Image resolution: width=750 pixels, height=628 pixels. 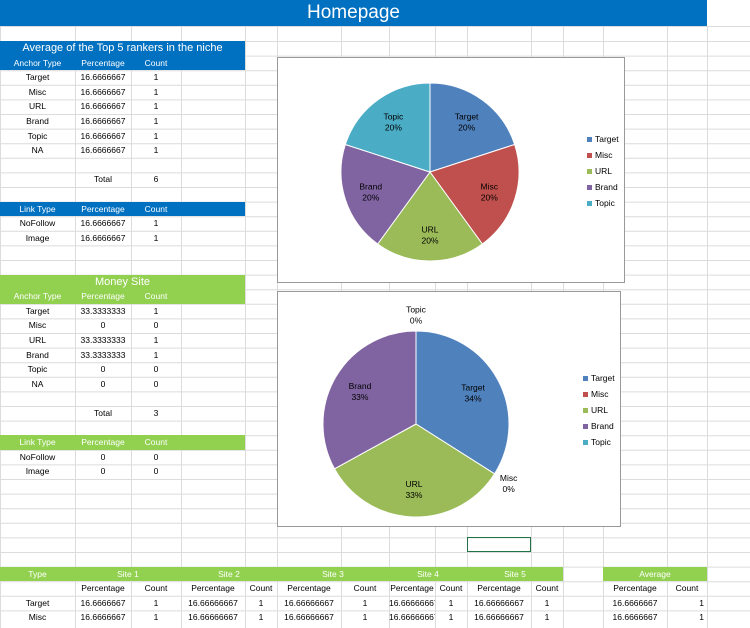 I want to click on section1-anchor-label: URL, so click(x=37, y=106).